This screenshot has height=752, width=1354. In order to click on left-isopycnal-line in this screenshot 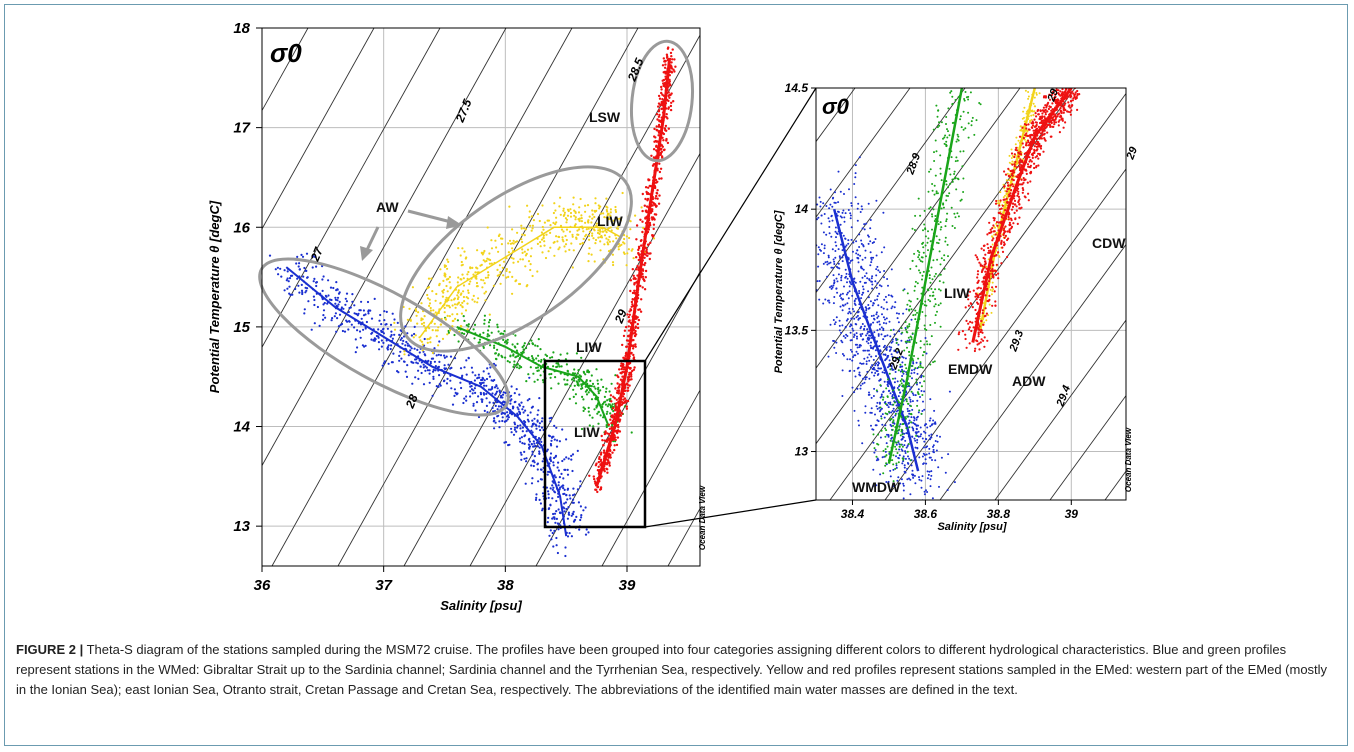, I will do `click(384, 247)`.